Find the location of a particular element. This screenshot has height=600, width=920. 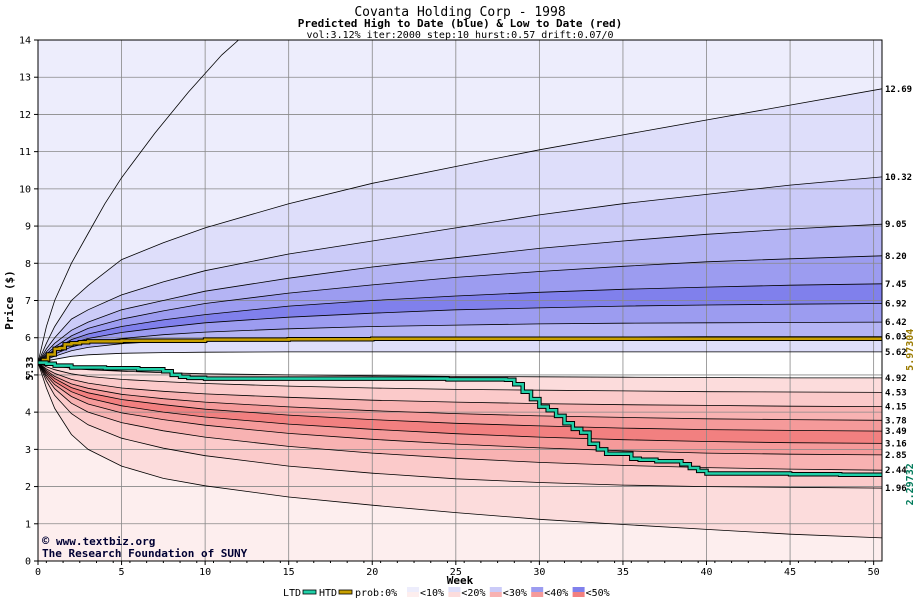

start-price-label: 5.33 is located at coordinates (30, 369).